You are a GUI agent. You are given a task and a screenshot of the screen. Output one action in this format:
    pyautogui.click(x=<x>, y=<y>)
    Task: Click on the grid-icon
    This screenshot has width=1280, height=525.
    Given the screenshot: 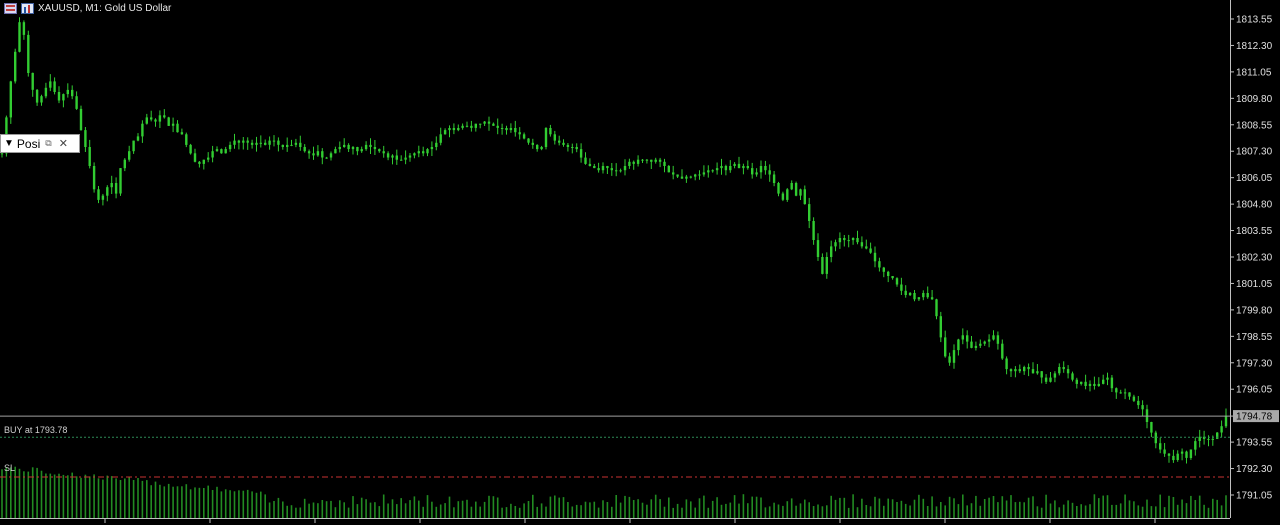 What is the action you would take?
    pyautogui.click(x=10, y=8)
    